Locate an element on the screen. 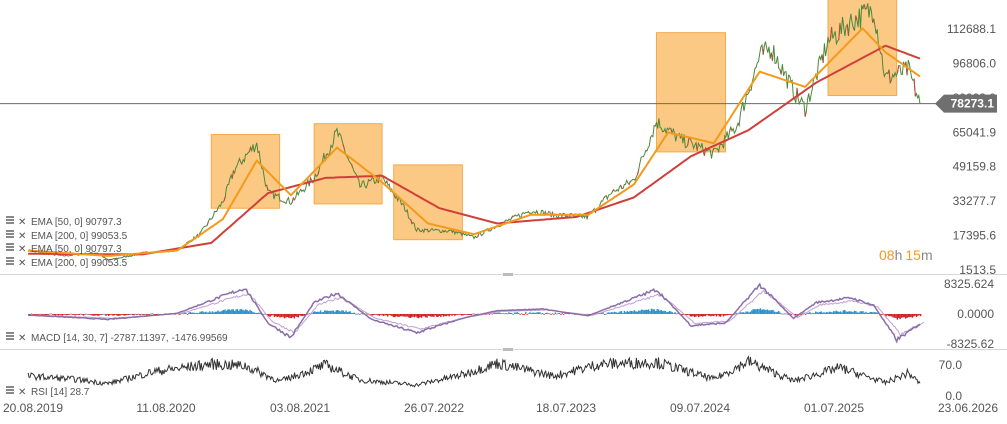 The image size is (1007, 424). legend-ema-3: ✕ EMA [50, 0] 90797.3 is located at coordinates (64, 249).